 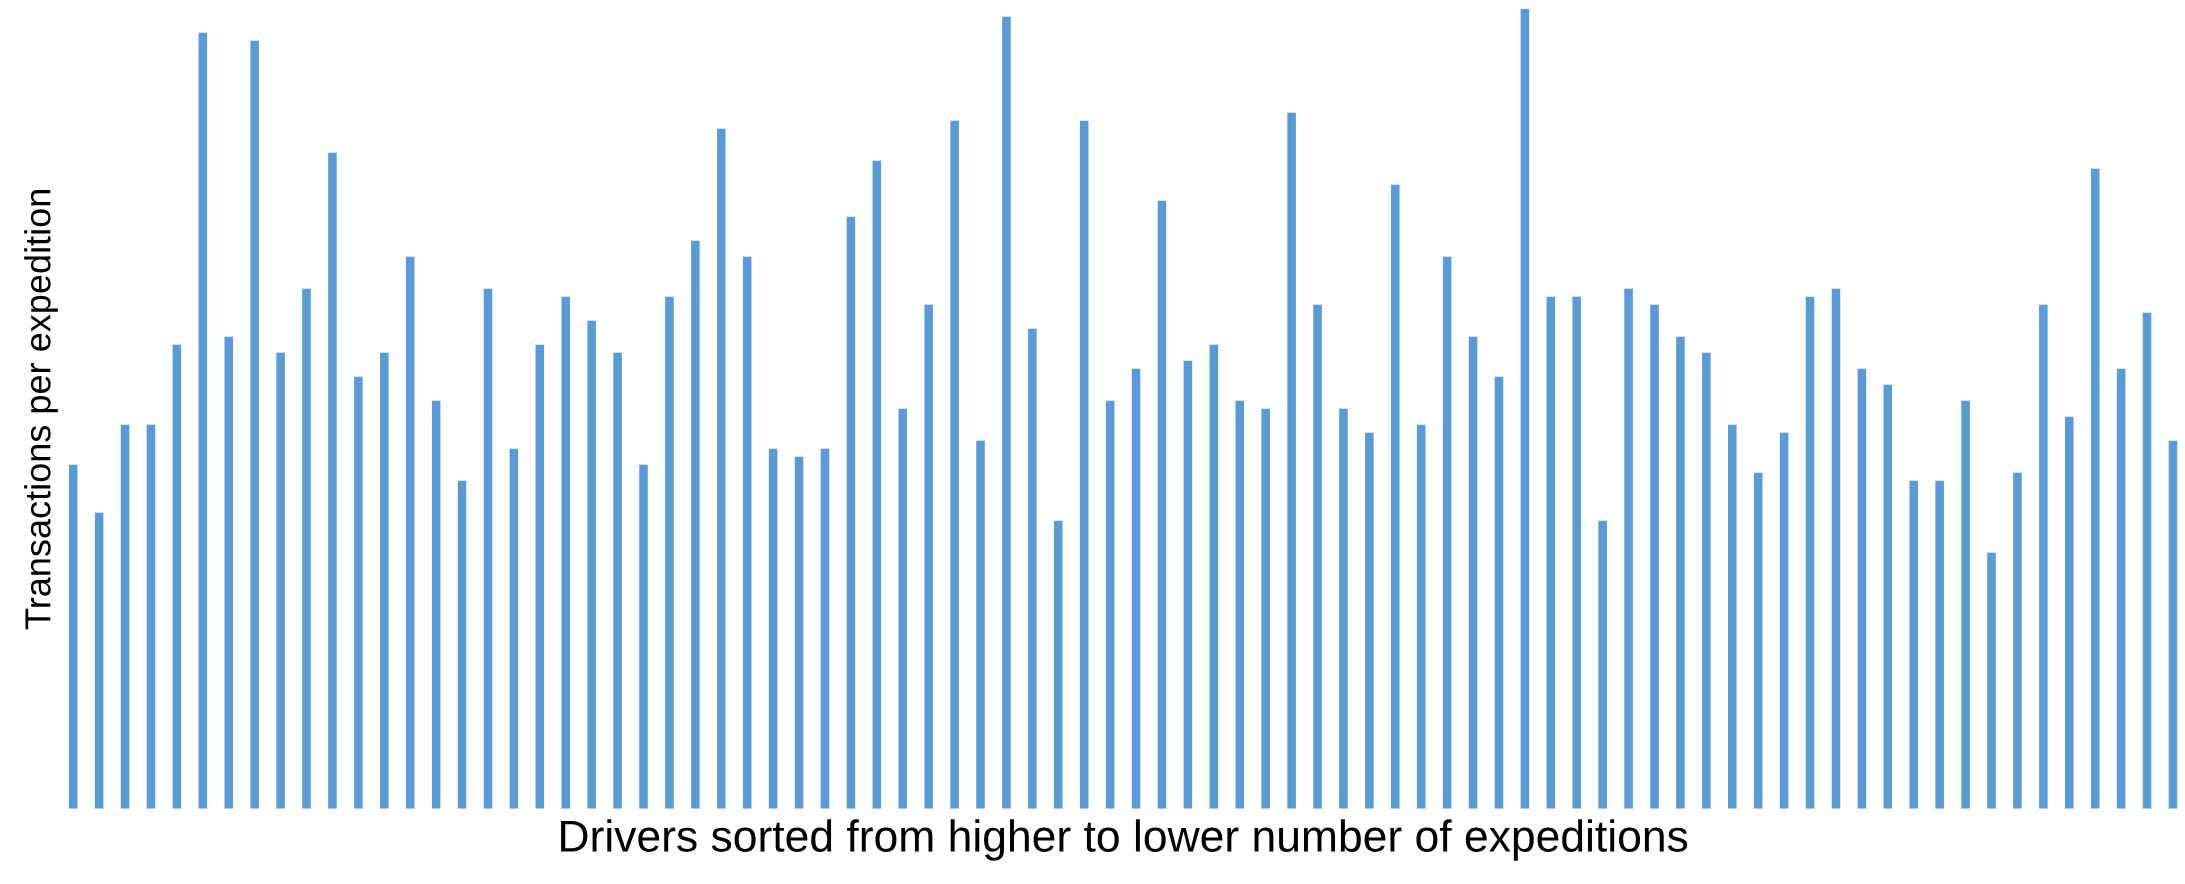 I want to click on x-axis-title: Drivers sorted from higher to lower number of expeditions, so click(x=1124, y=840).